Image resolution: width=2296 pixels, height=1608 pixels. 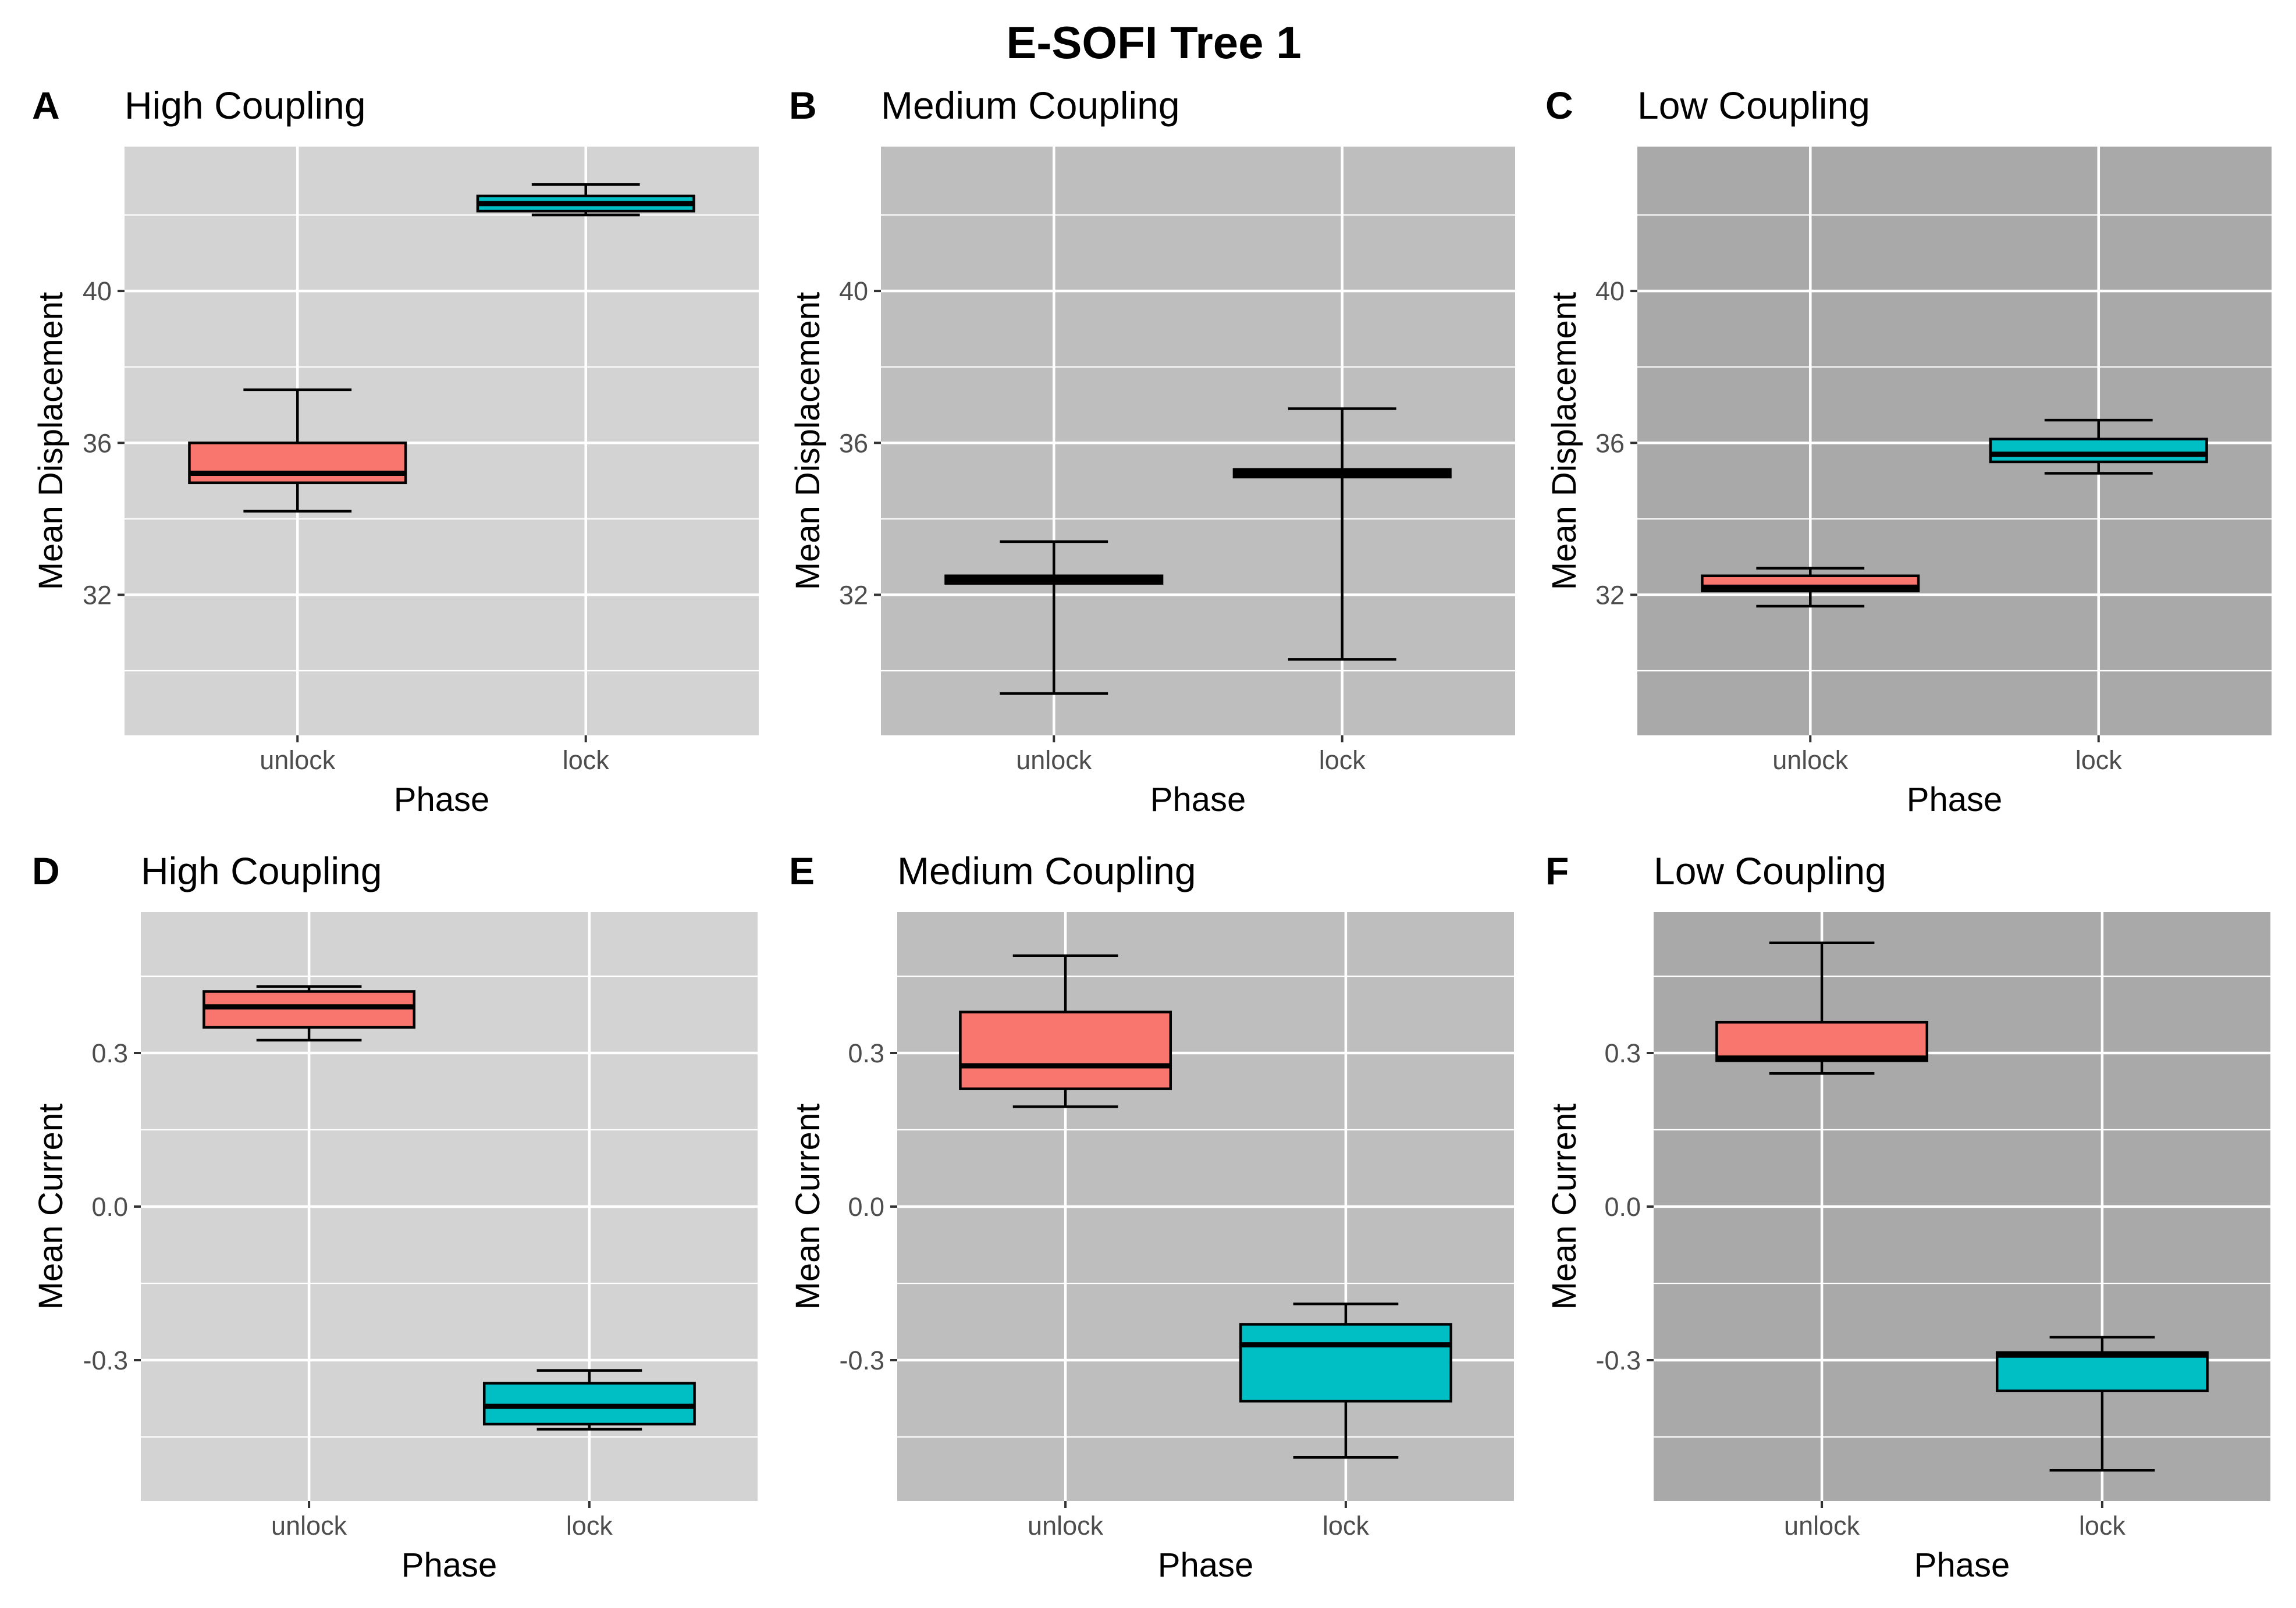 I want to click on panel-label-a: A, so click(x=46, y=105).